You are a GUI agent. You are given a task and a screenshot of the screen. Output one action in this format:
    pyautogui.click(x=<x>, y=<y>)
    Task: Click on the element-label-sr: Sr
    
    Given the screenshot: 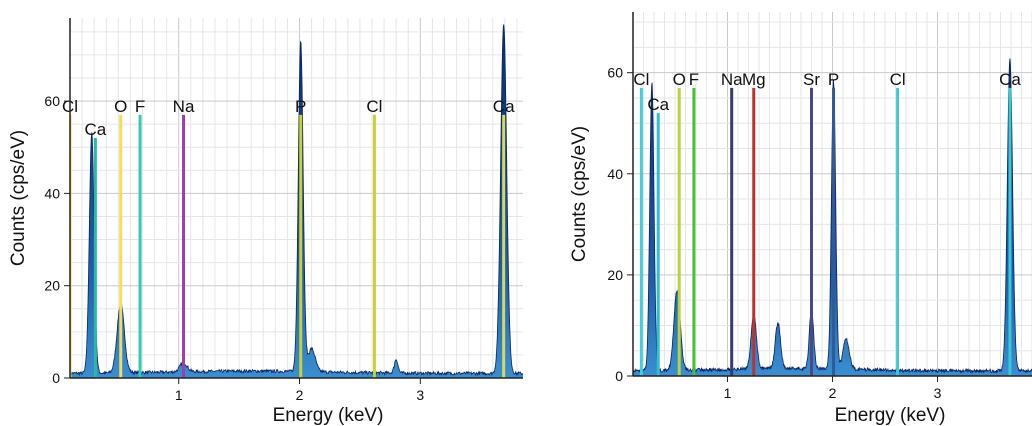 What is the action you would take?
    pyautogui.click(x=811, y=79)
    